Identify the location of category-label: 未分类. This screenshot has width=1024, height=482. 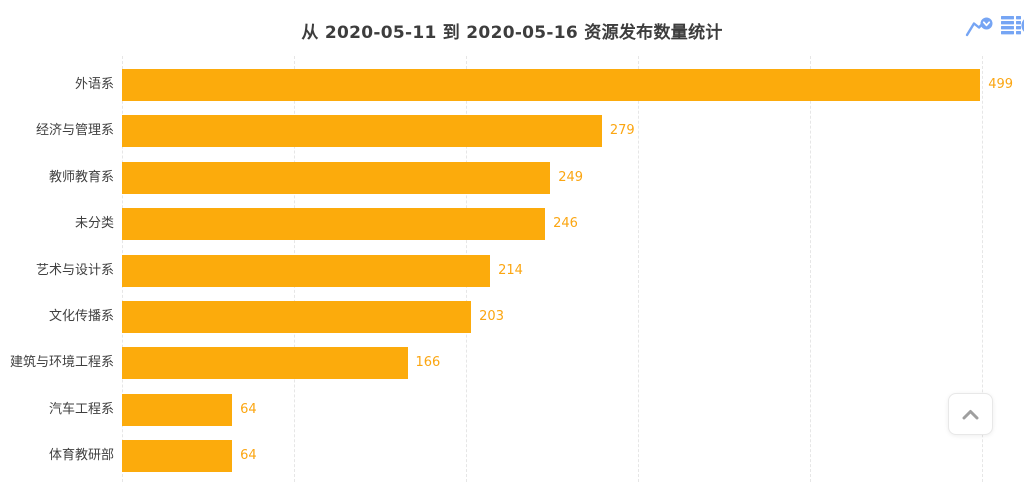
(94, 224).